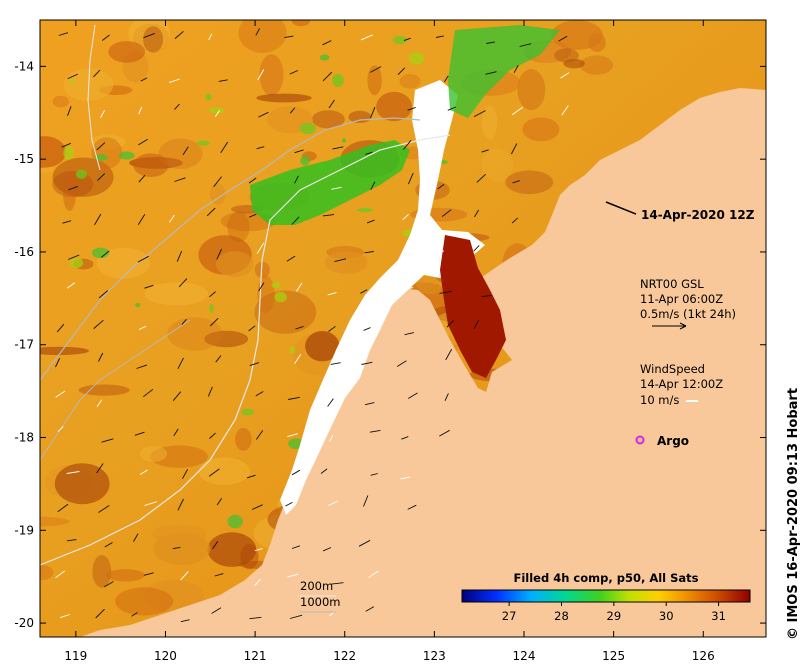 This screenshot has height=672, width=809. What do you see at coordinates (509, 616) in the screenshot?
I see `colorbar-tick-label: 27` at bounding box center [509, 616].